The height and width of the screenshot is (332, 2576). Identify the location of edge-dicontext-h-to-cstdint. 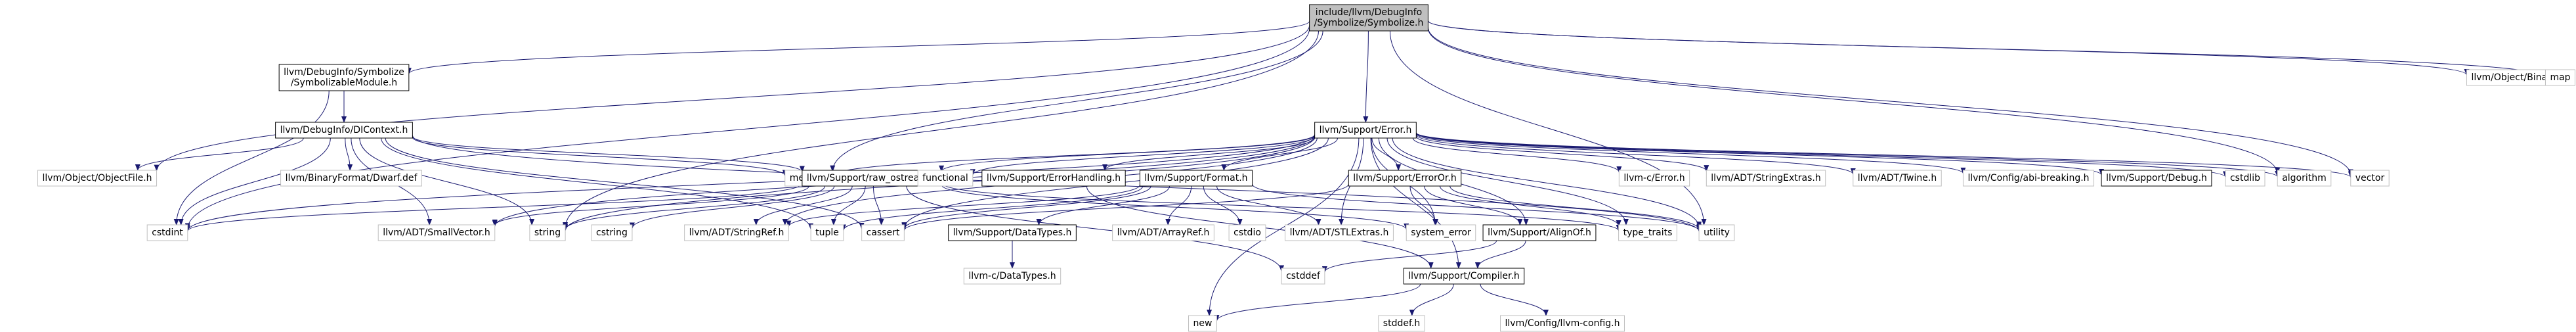
(254, 181).